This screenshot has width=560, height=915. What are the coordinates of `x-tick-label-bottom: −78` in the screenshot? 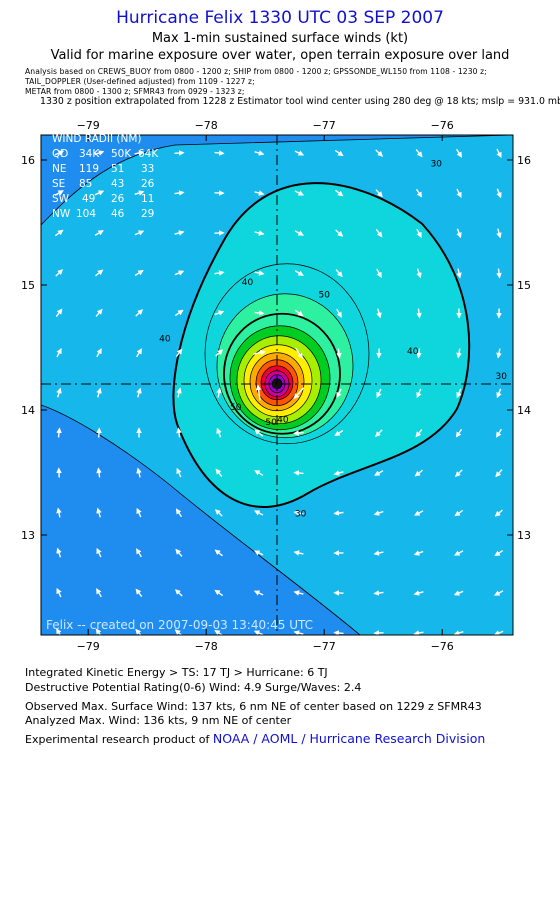 It's located at (206, 646).